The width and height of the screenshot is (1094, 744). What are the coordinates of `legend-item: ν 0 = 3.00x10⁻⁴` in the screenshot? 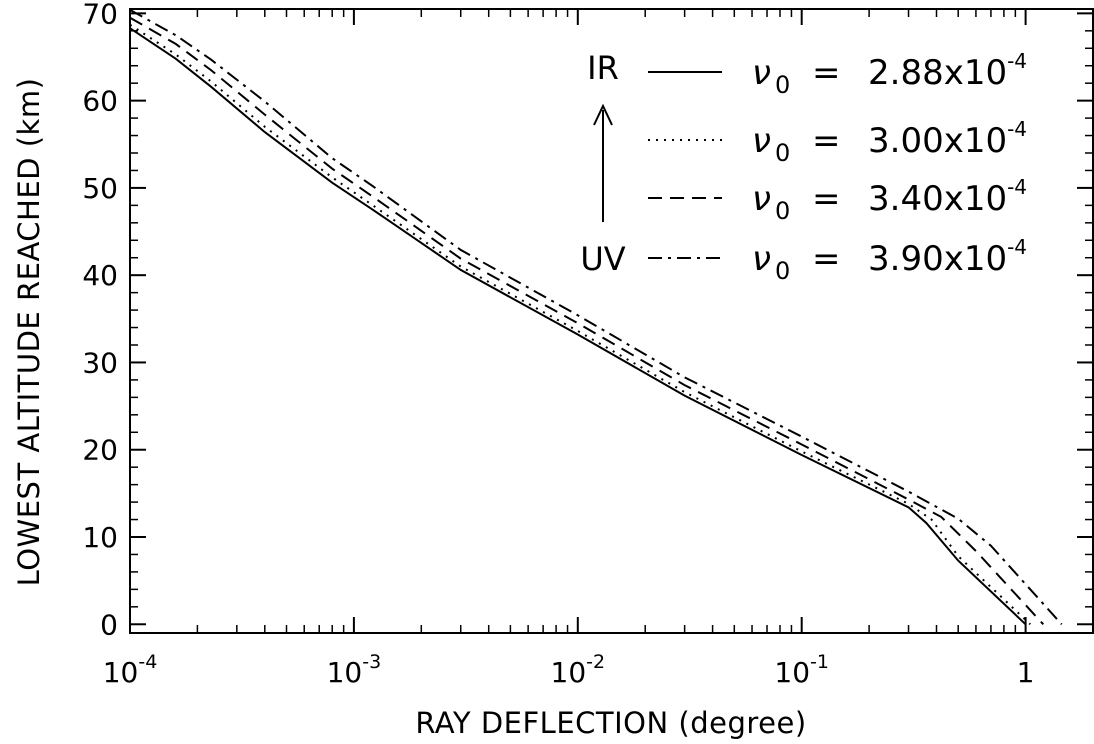 It's located at (837, 142).